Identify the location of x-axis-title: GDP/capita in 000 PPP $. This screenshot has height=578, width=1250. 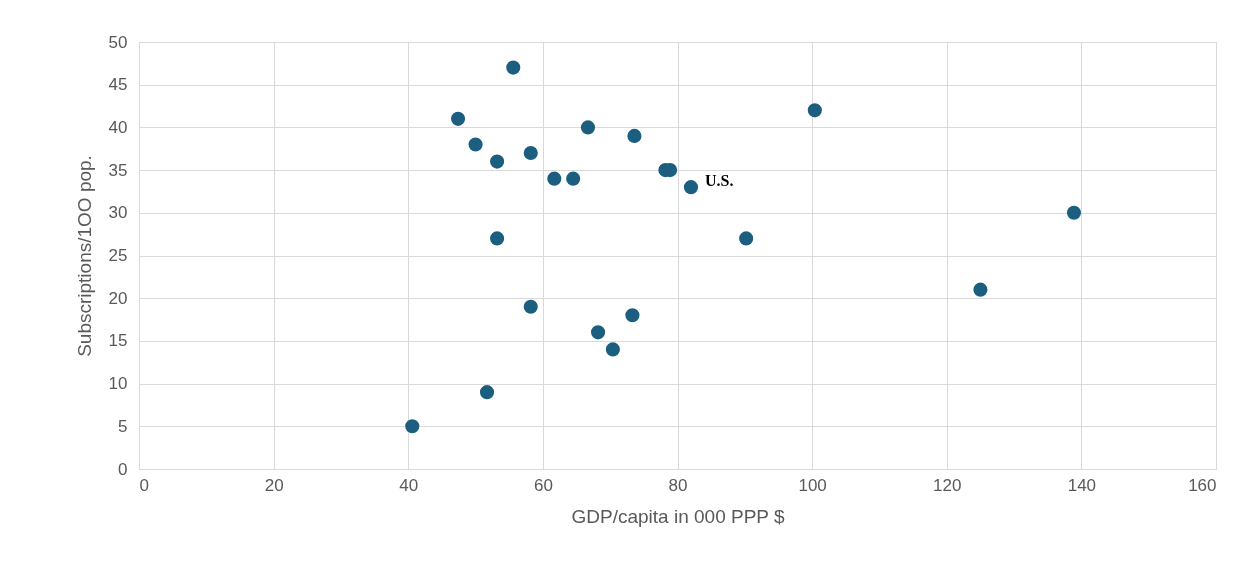
(678, 516).